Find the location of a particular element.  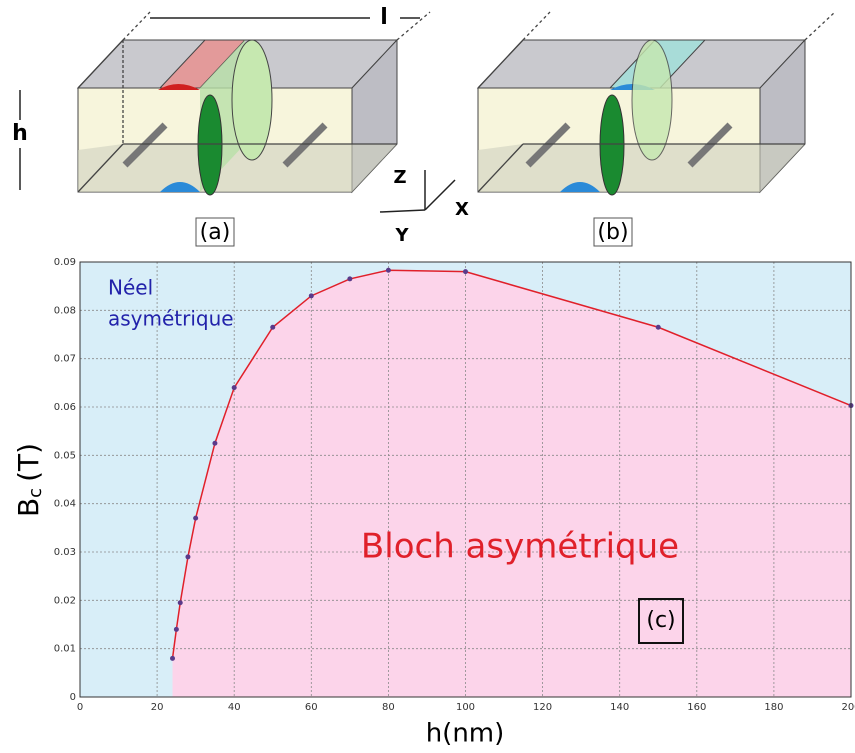

axis-z: Z is located at coordinates (399, 177).